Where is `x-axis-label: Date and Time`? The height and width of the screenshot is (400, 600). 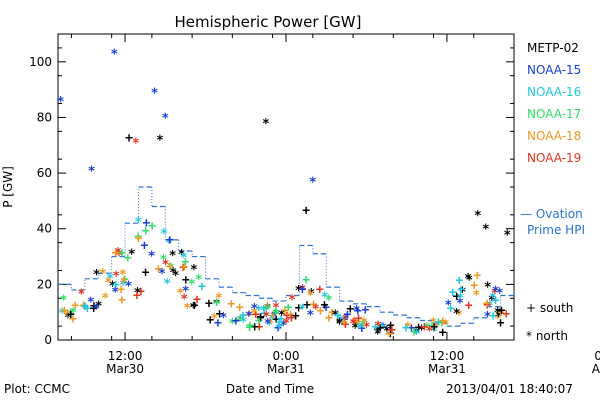 x-axis-label: Date and Time is located at coordinates (270, 389).